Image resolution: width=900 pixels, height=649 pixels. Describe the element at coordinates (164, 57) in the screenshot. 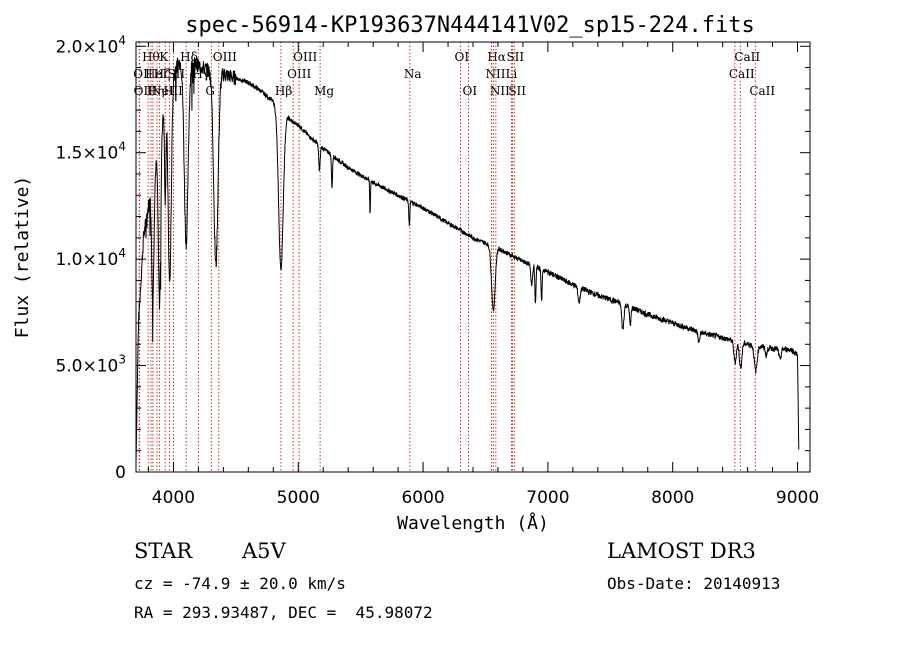

I see `line-marker-label-7: K` at that location.